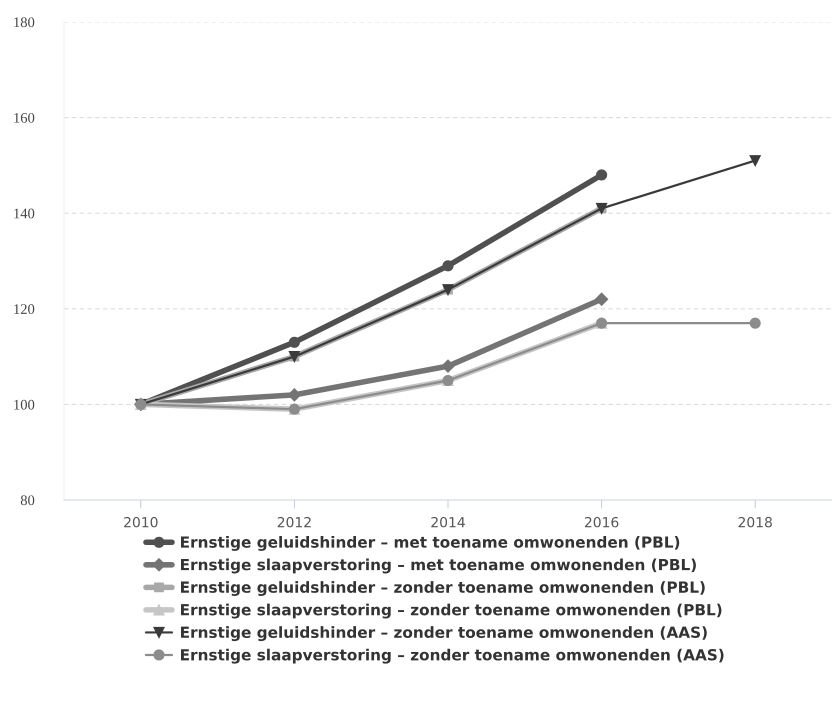 This screenshot has height=708, width=832. I want to click on y-tick-label: 140, so click(24, 213).